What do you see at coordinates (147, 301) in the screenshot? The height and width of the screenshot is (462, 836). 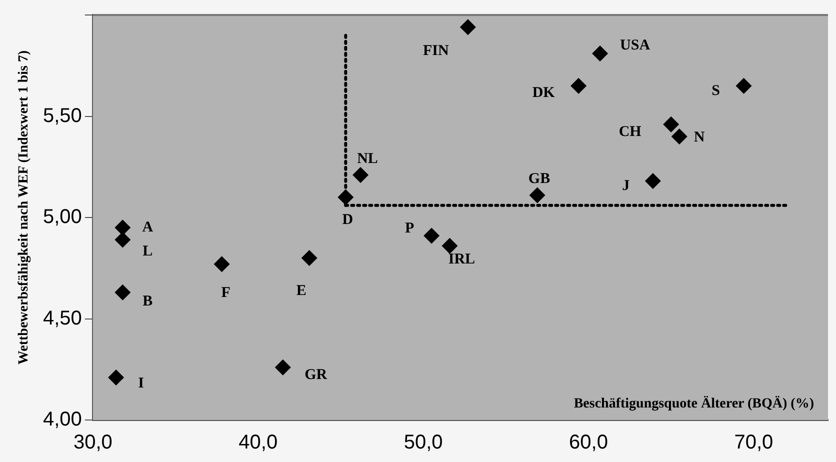 I see `annotation: B` at bounding box center [147, 301].